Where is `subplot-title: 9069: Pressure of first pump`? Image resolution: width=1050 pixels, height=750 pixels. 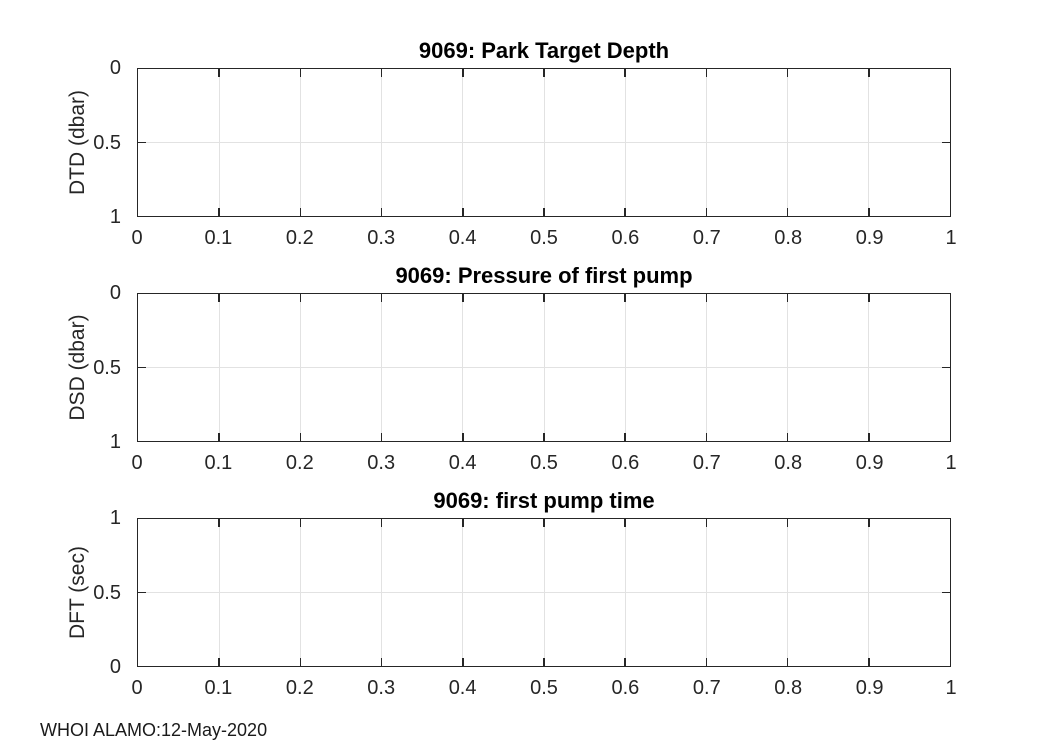
subplot-title: 9069: Pressure of first pump is located at coordinates (544, 275).